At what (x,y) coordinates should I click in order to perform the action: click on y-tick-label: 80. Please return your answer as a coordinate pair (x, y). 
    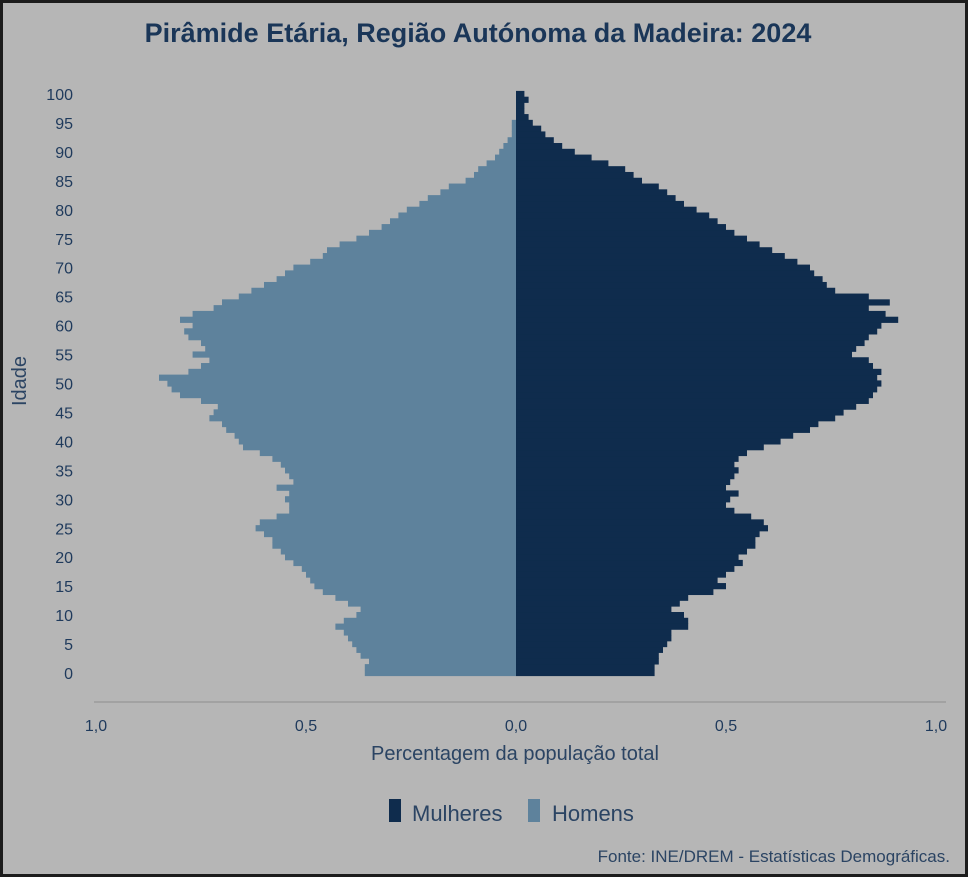
    Looking at the image, I should click on (64, 211).